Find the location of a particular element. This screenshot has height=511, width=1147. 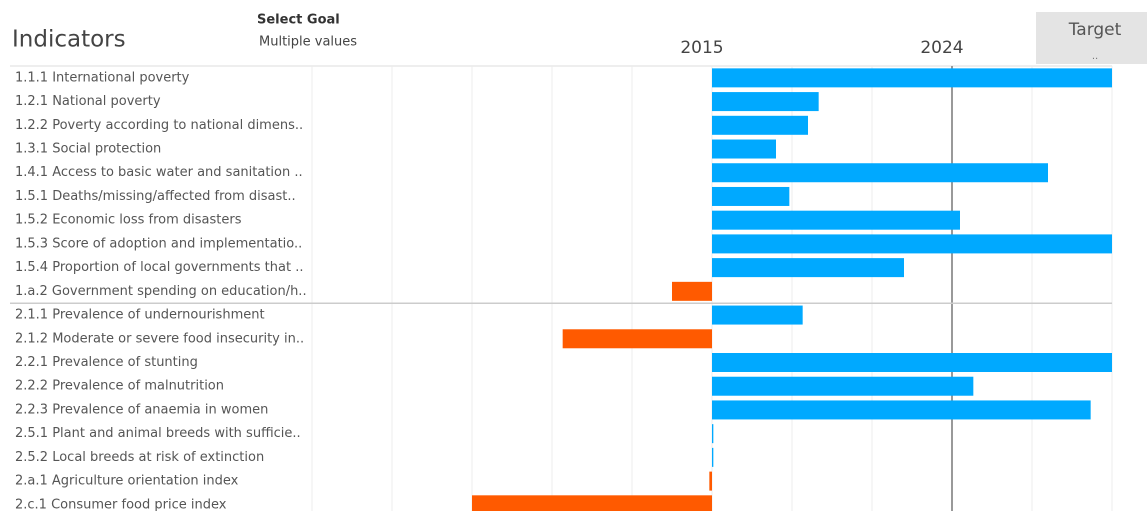

row-label: 2.2.1 Prevalence of stunting is located at coordinates (106, 362).